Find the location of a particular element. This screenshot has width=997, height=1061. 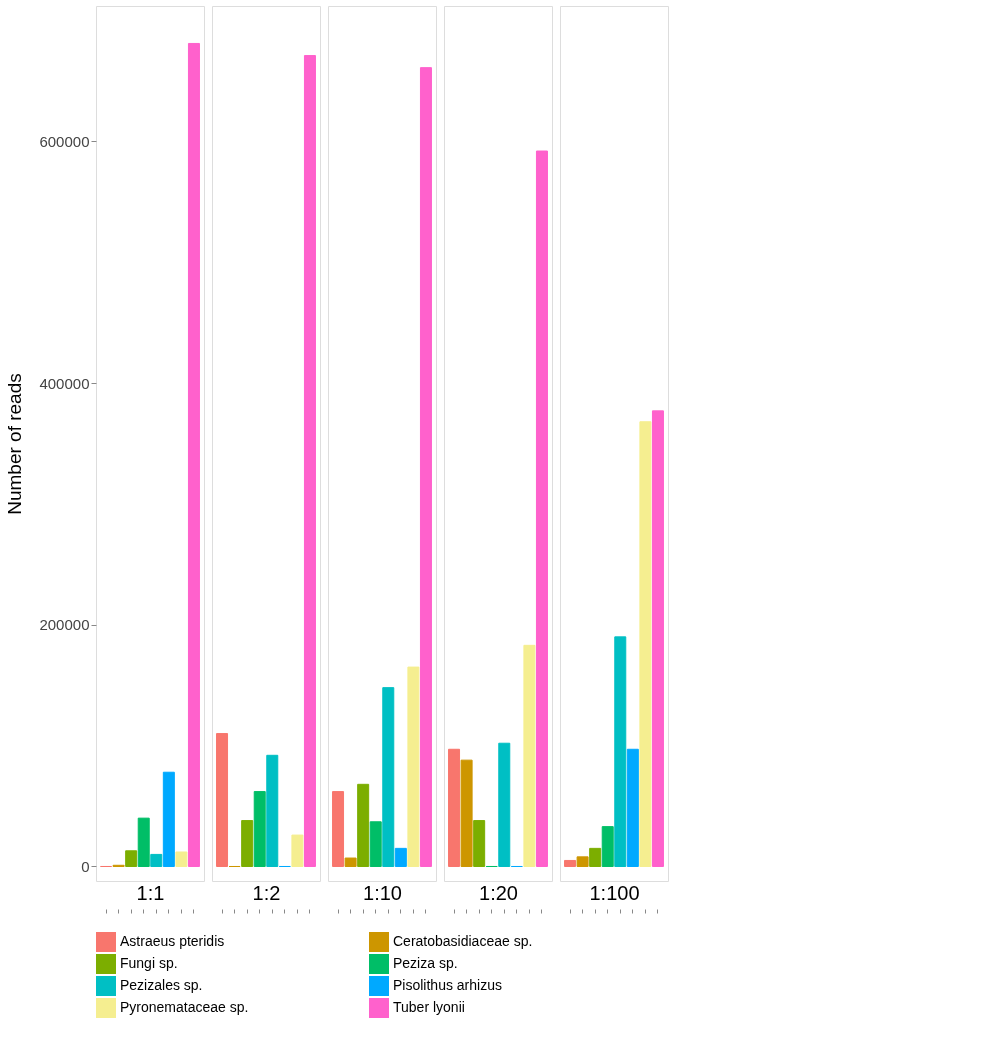

y-axis-title: Number of reads is located at coordinates (15, 444).